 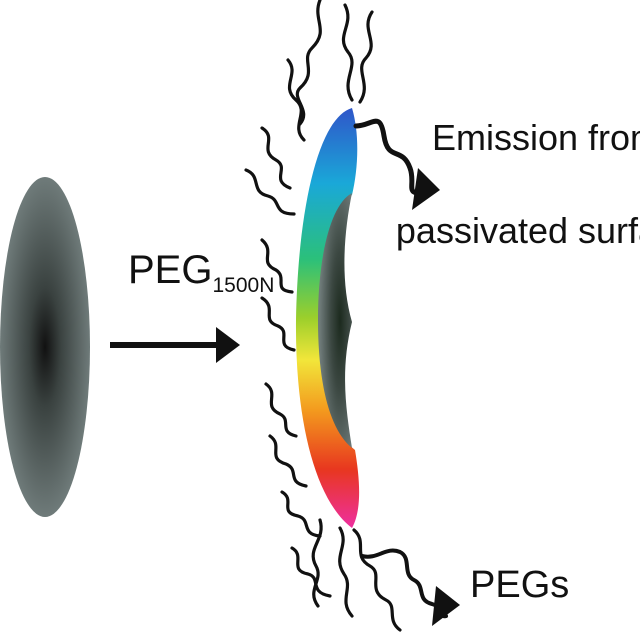 What do you see at coordinates (335, 320) in the screenshot?
I see `passivated-core` at bounding box center [335, 320].